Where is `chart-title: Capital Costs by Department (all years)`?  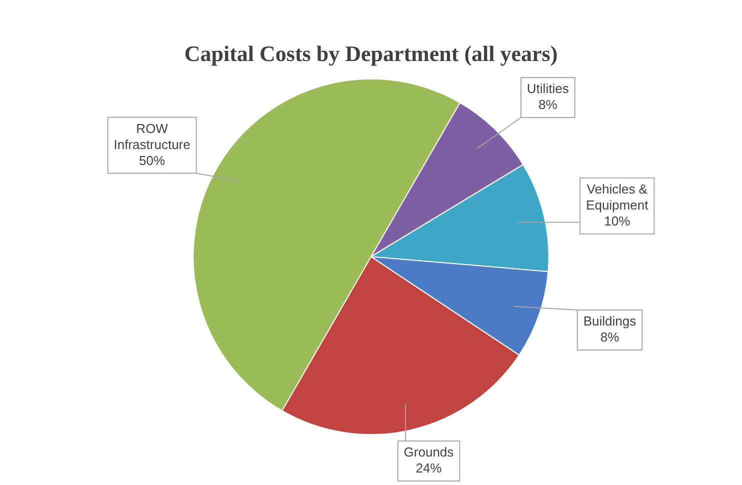
chart-title: Capital Costs by Department (all years) is located at coordinates (371, 53).